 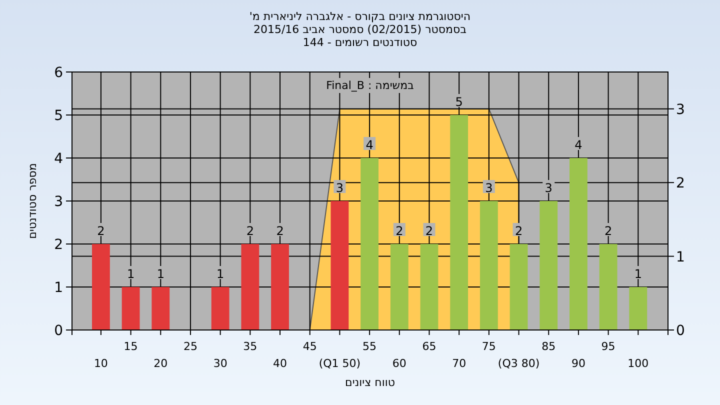 I want to click on y-tick-label: 3, so click(x=58, y=202).